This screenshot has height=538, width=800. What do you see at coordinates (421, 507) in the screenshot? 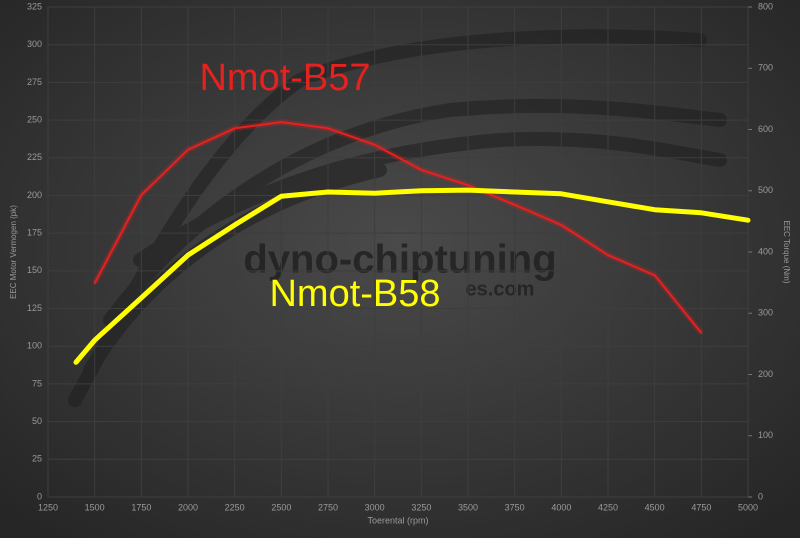
I see `x-tick-label: 3250` at bounding box center [421, 507].